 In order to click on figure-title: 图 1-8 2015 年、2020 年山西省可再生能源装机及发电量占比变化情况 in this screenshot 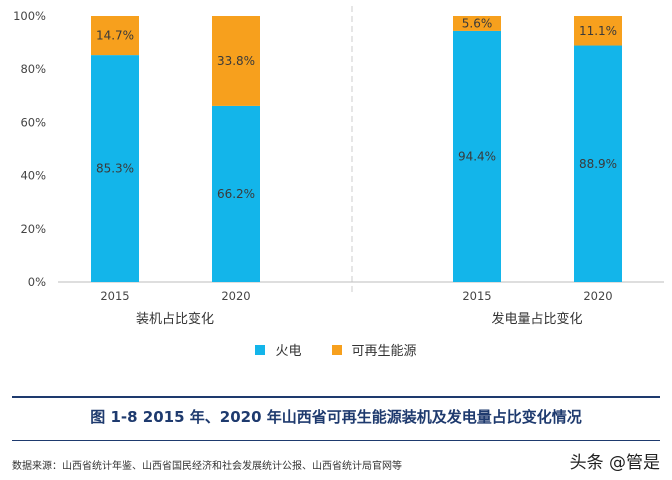, I will do `click(336, 417)`.